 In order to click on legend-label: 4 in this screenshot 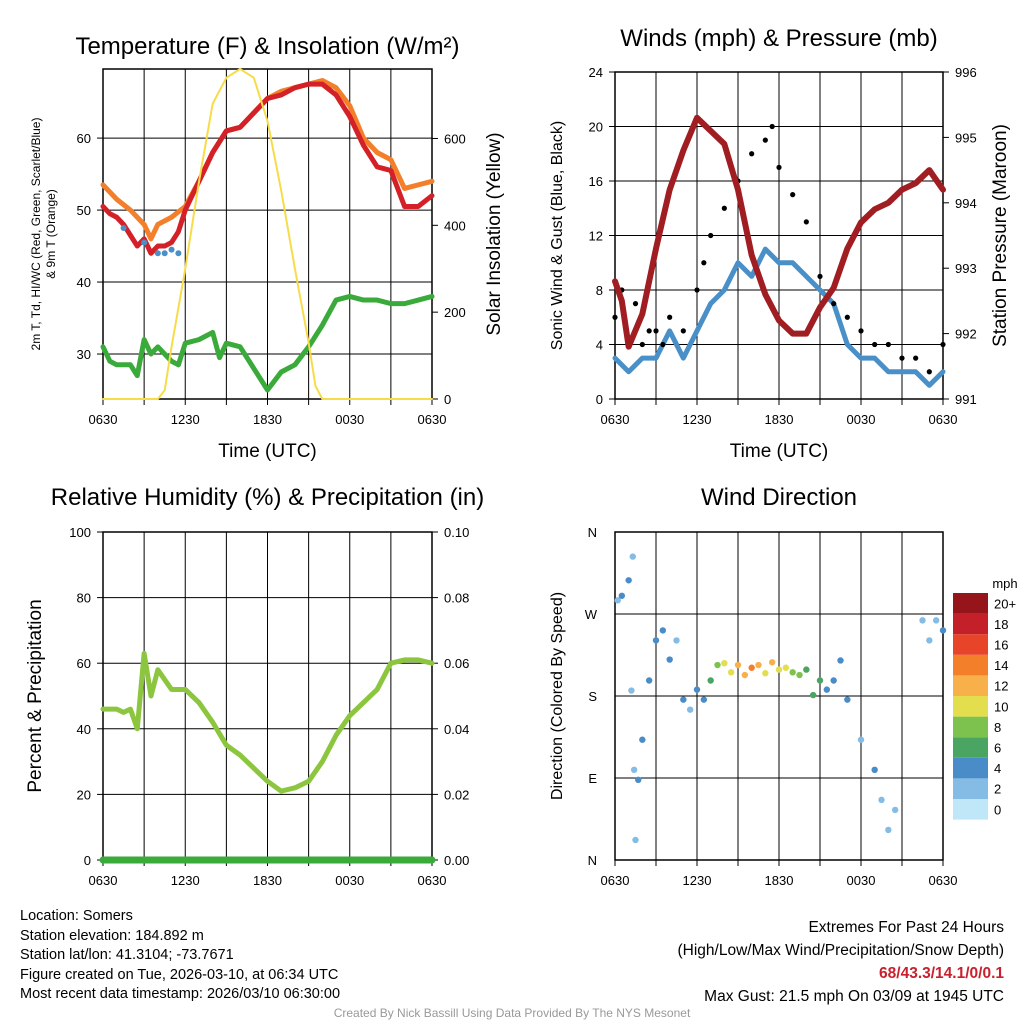, I will do `click(997, 768)`.